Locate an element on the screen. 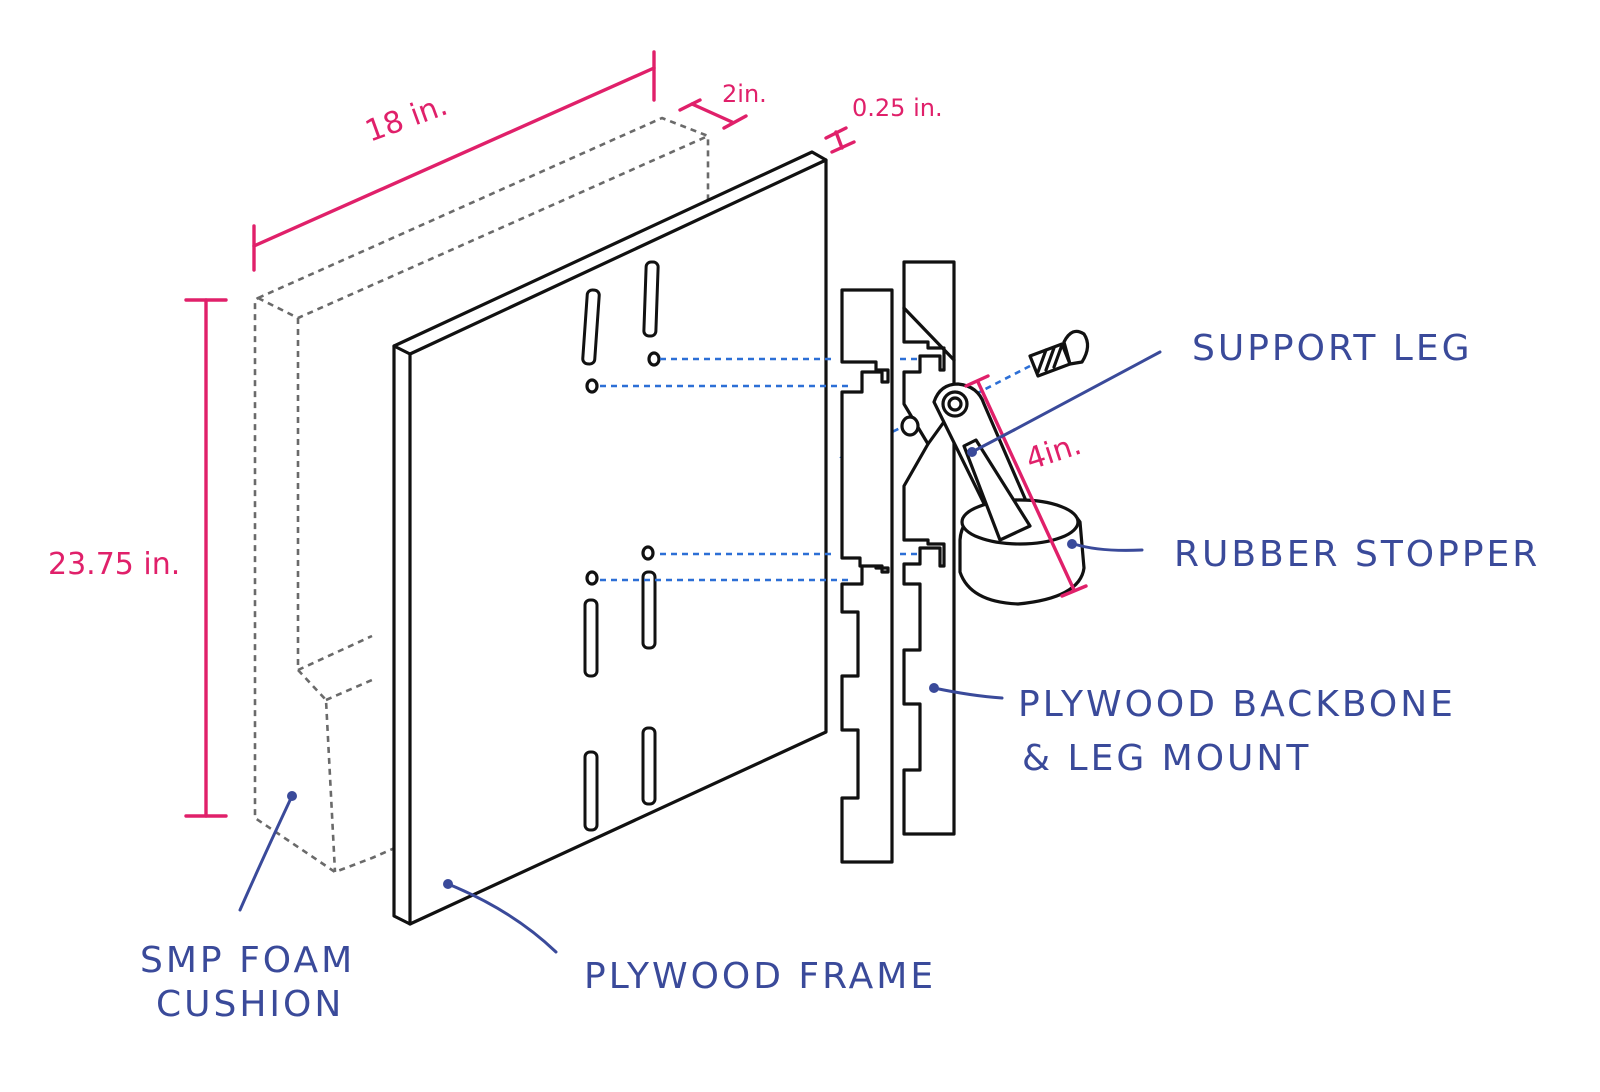 Image resolution: width=1600 pixels, height=1092 pixels. leg-mount-hole is located at coordinates (910, 426).